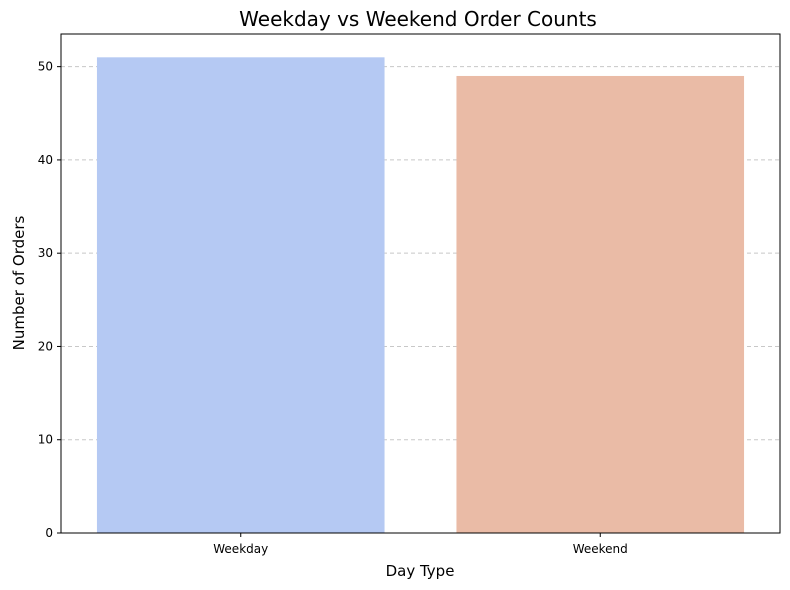 The image size is (790, 590). I want to click on chart-title: Weekday vs Weekend Order Counts, so click(418, 19).